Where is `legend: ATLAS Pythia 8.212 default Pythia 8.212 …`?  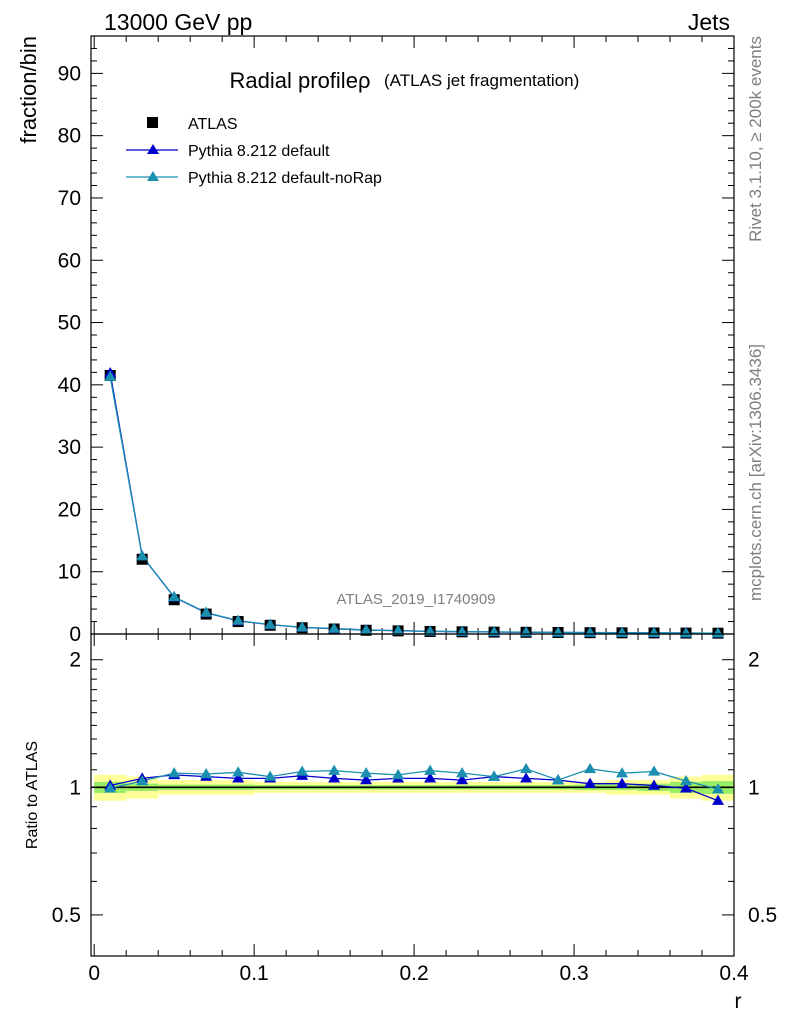 legend: ATLAS Pythia 8.212 default Pythia 8.212 … is located at coordinates (254, 151).